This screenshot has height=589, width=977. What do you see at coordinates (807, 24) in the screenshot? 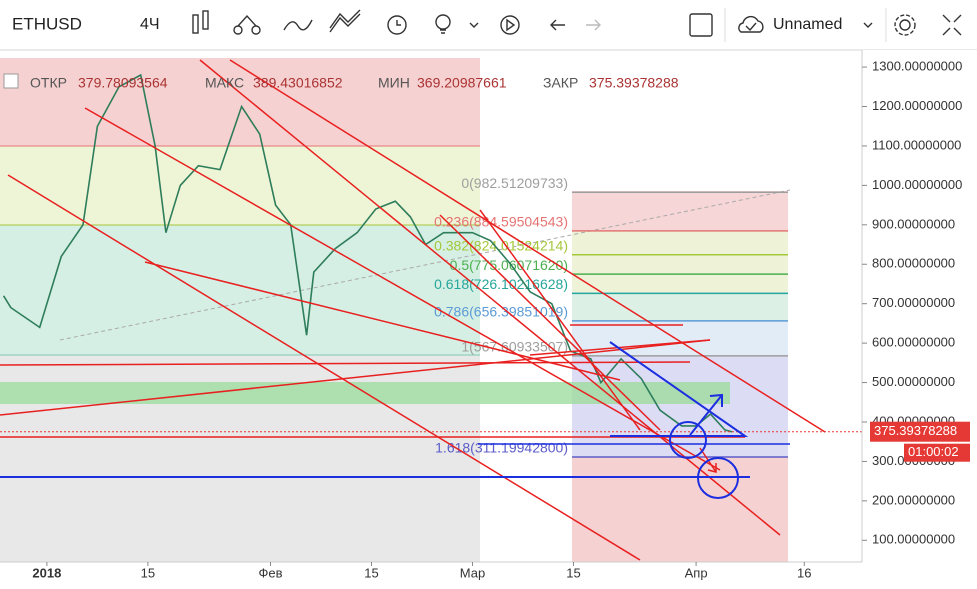
I see `layout-name: Unnamed` at bounding box center [807, 24].